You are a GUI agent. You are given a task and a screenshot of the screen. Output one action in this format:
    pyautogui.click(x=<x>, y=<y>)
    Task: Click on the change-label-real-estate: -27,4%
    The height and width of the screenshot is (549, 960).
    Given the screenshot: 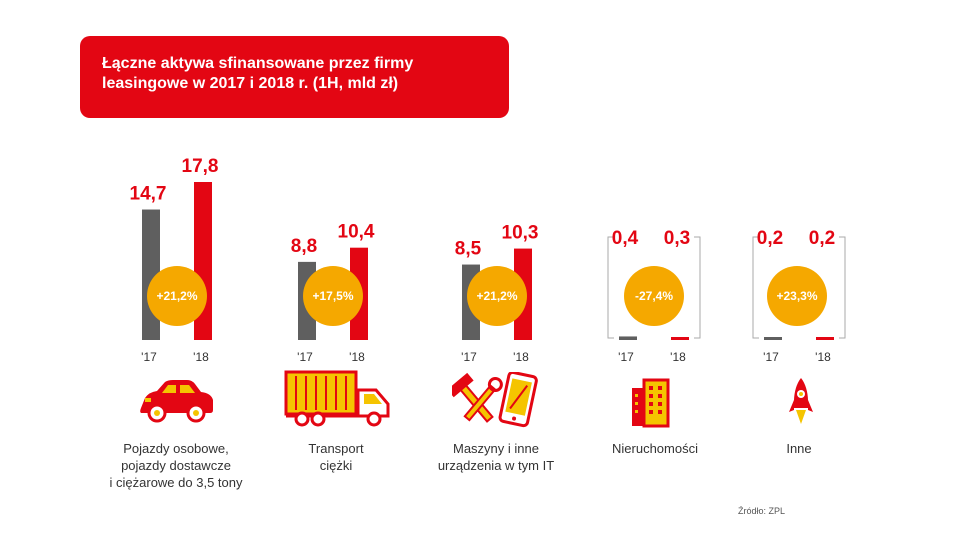 What is the action you would take?
    pyautogui.click(x=654, y=296)
    